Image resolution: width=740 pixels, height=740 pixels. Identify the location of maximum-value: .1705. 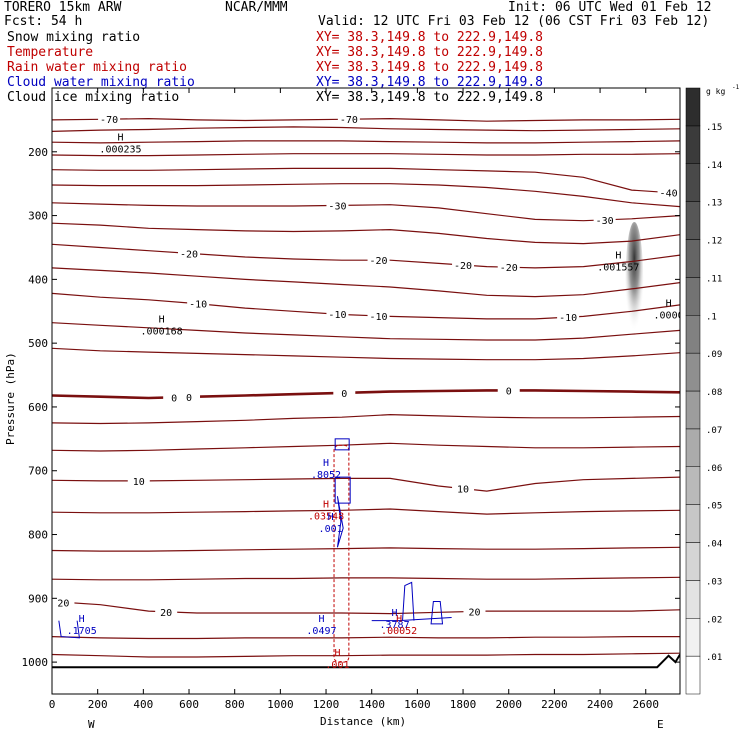
(82, 631).